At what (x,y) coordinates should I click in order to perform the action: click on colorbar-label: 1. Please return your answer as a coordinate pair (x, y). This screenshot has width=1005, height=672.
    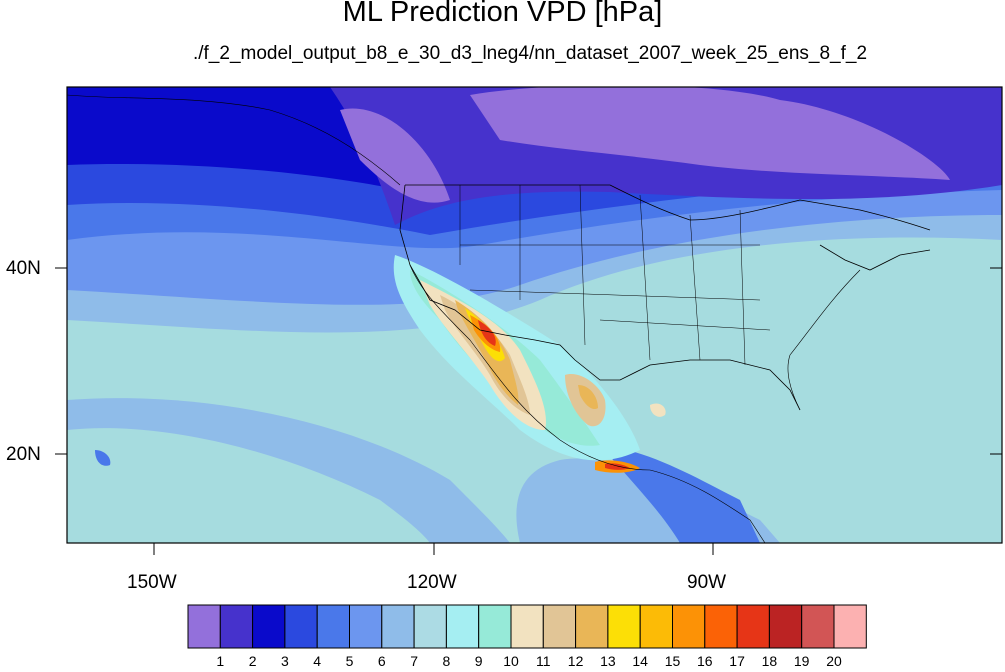
    Looking at the image, I should click on (220, 661).